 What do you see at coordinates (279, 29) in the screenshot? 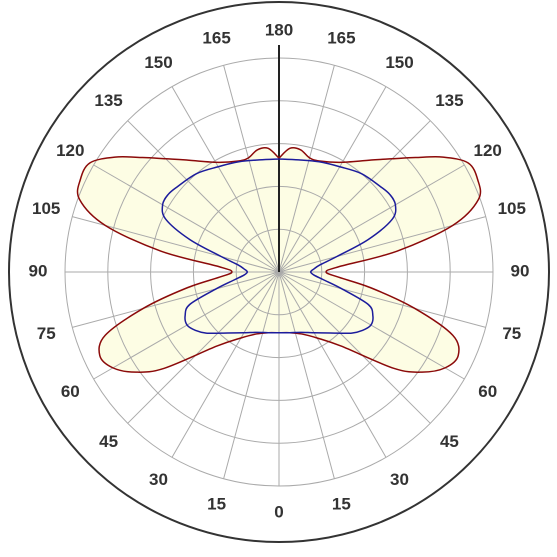
I see `angle-label: 180` at bounding box center [279, 29].